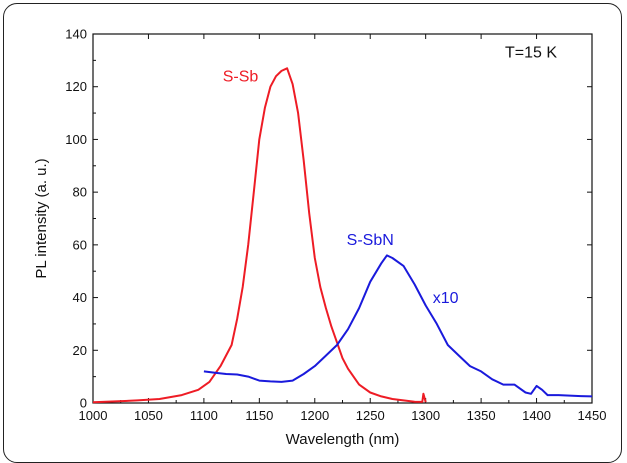 Image resolution: width=627 pixels, height=463 pixels. Describe the element at coordinates (76, 86) in the screenshot. I see `y-tick-label: 120` at that location.